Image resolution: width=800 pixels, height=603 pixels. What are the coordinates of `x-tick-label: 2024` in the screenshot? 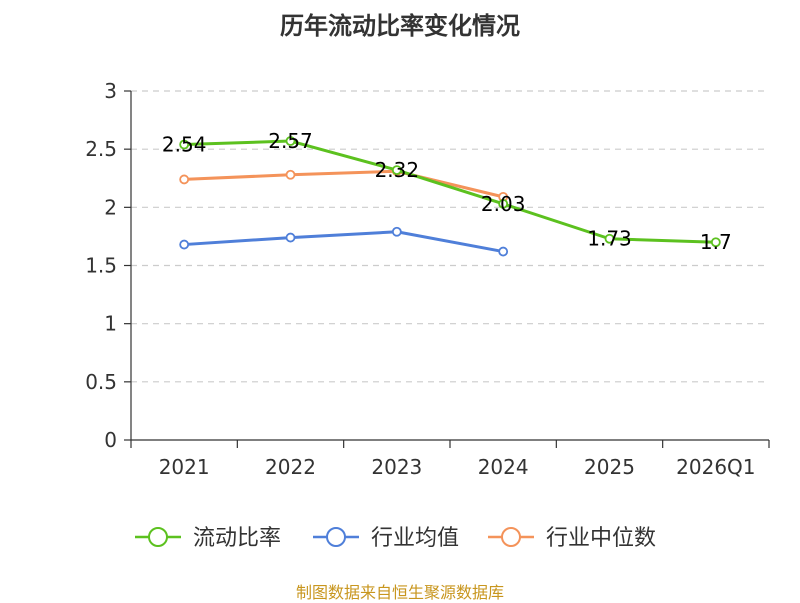 It's located at (503, 467).